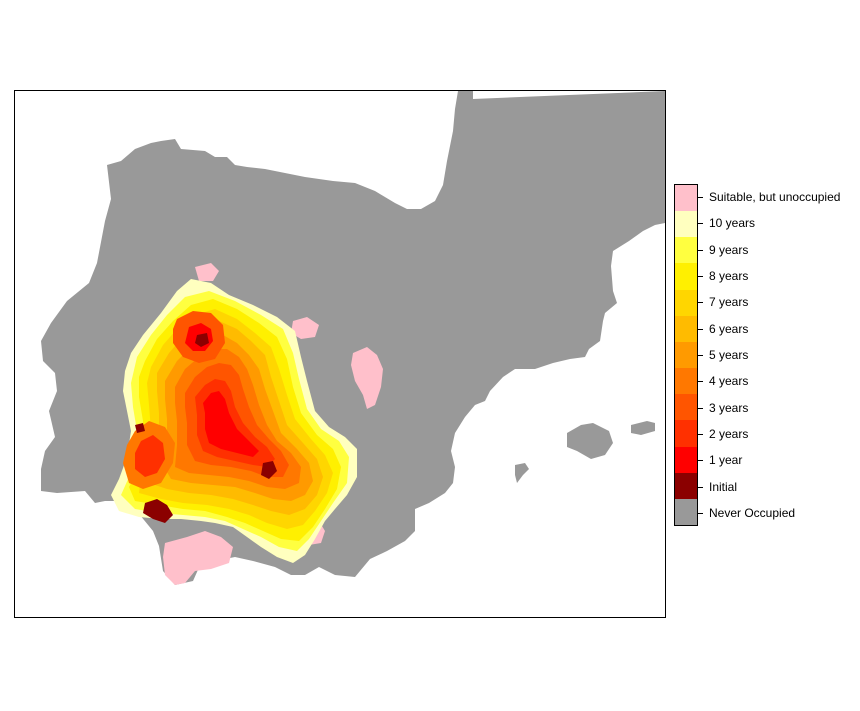 Image resolution: width=860 pixels, height=711 pixels. What do you see at coordinates (775, 197) in the screenshot?
I see `legend-label-0: Suitable, but unoccupied` at bounding box center [775, 197].